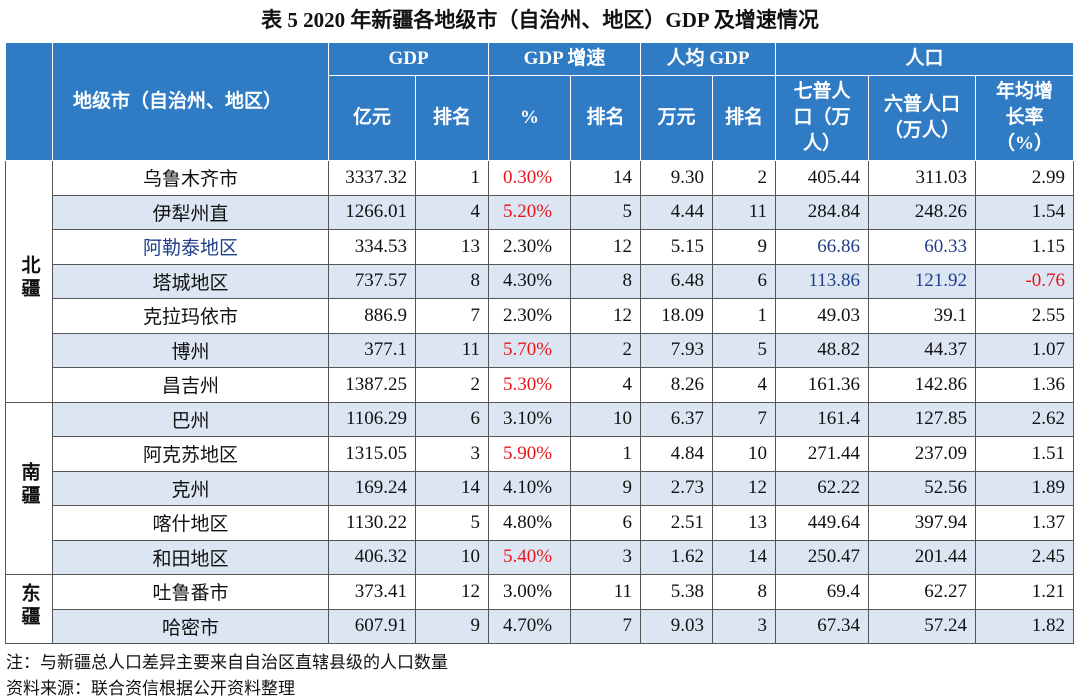 This screenshot has width=1080, height=700. What do you see at coordinates (922, 118) in the screenshot?
I see `unit-header: 六普人口（万人）` at bounding box center [922, 118].